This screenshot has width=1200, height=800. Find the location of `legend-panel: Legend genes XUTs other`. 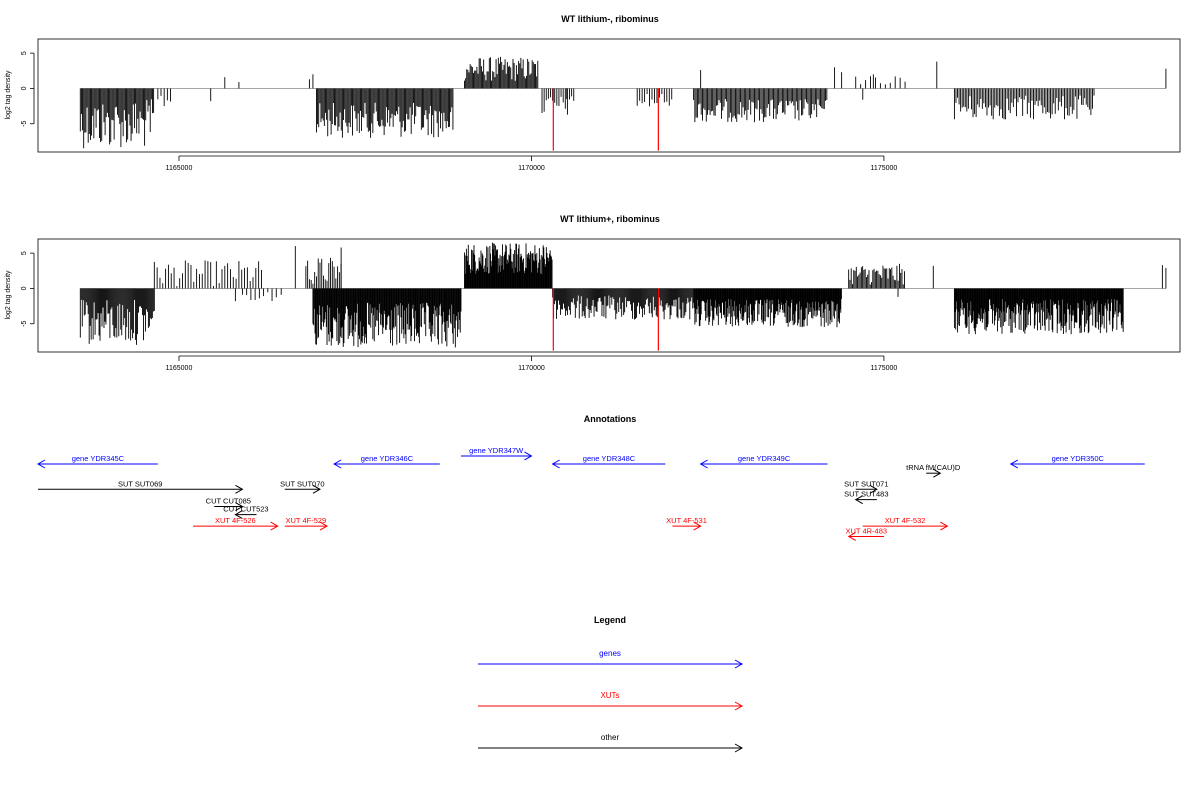

legend-panel: Legend genes XUTs other is located at coordinates (611, 684).